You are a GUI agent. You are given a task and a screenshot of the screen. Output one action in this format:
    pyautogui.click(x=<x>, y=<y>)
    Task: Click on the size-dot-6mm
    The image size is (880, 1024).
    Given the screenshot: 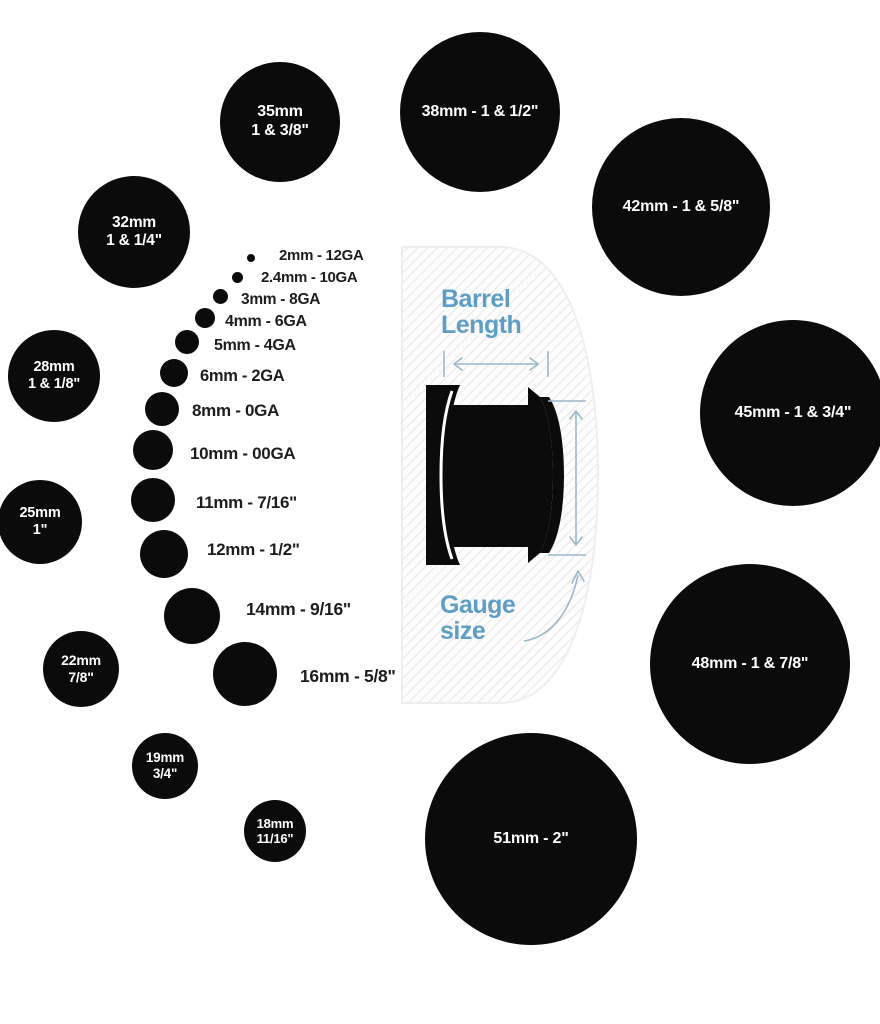 What is the action you would take?
    pyautogui.click(x=174, y=373)
    